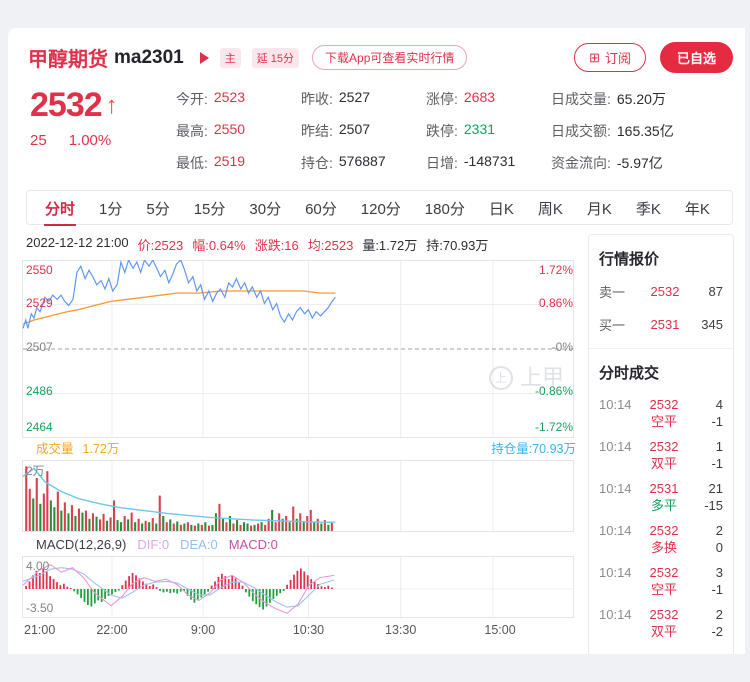 Image resolution: width=750 pixels, height=682 pixels. I want to click on tab-1分: 1分, so click(111, 209).